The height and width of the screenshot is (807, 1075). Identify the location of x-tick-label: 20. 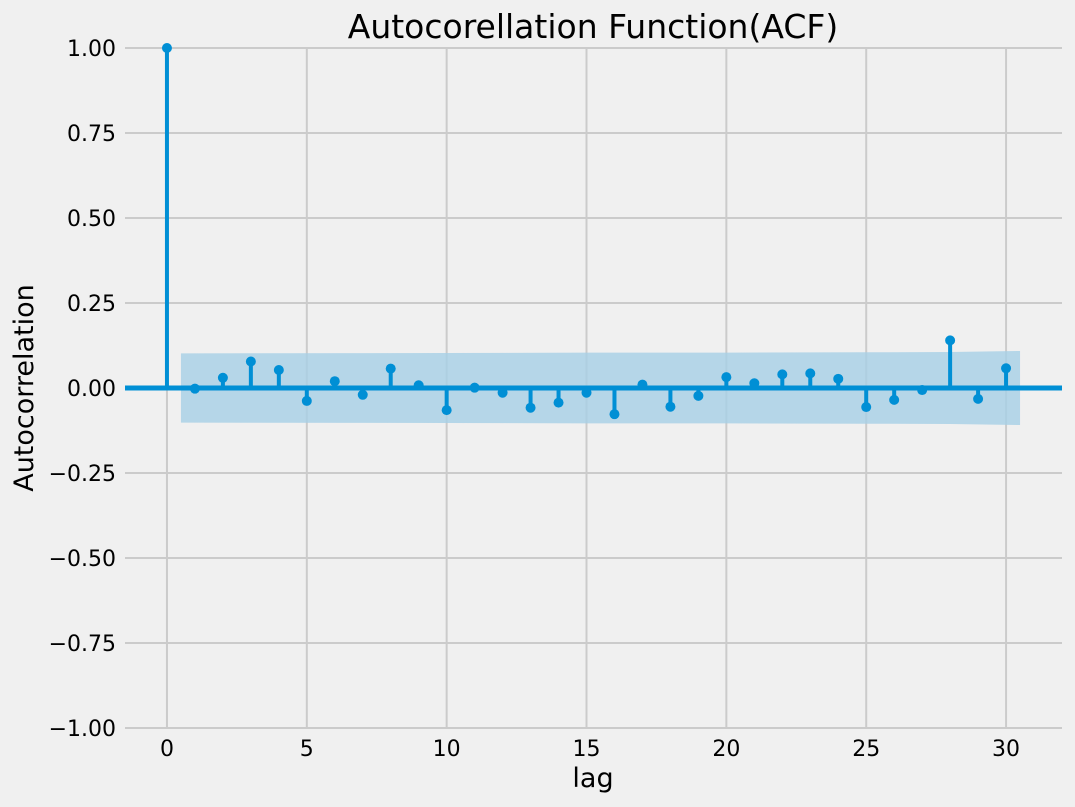
(726, 749).